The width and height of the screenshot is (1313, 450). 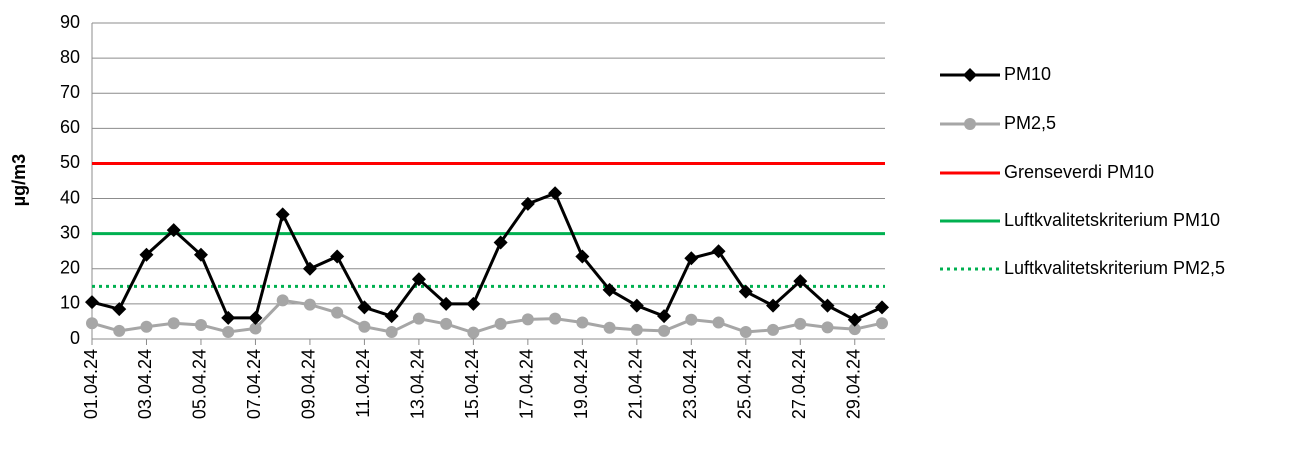 I want to click on x-tick-label: 17.04.24, so click(x=527, y=384).